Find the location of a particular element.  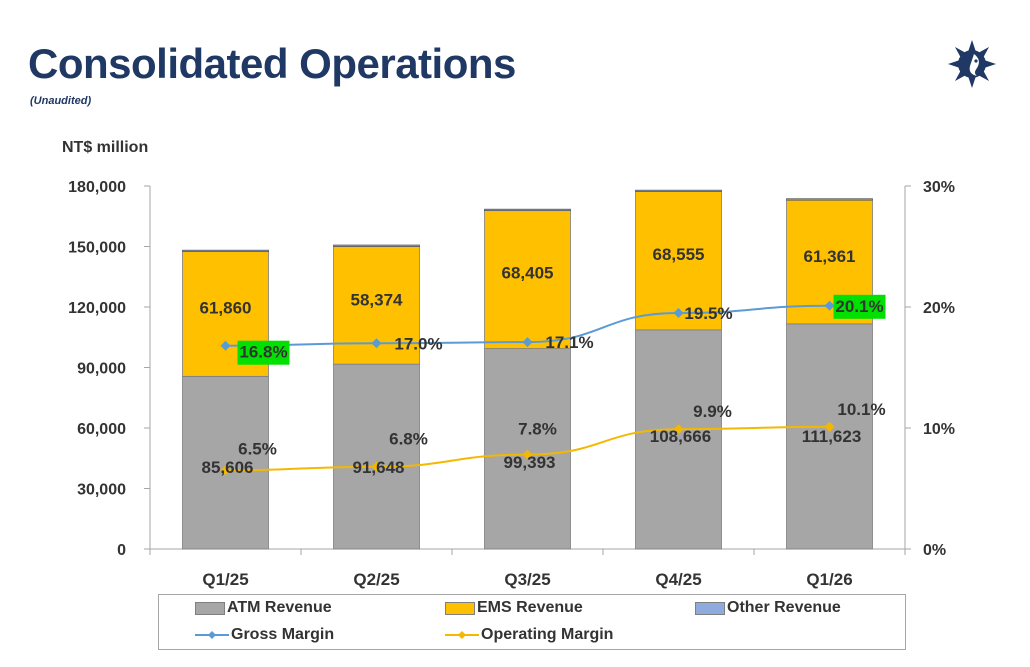

legend-item-ems: EMS Revenue is located at coordinates (514, 608).